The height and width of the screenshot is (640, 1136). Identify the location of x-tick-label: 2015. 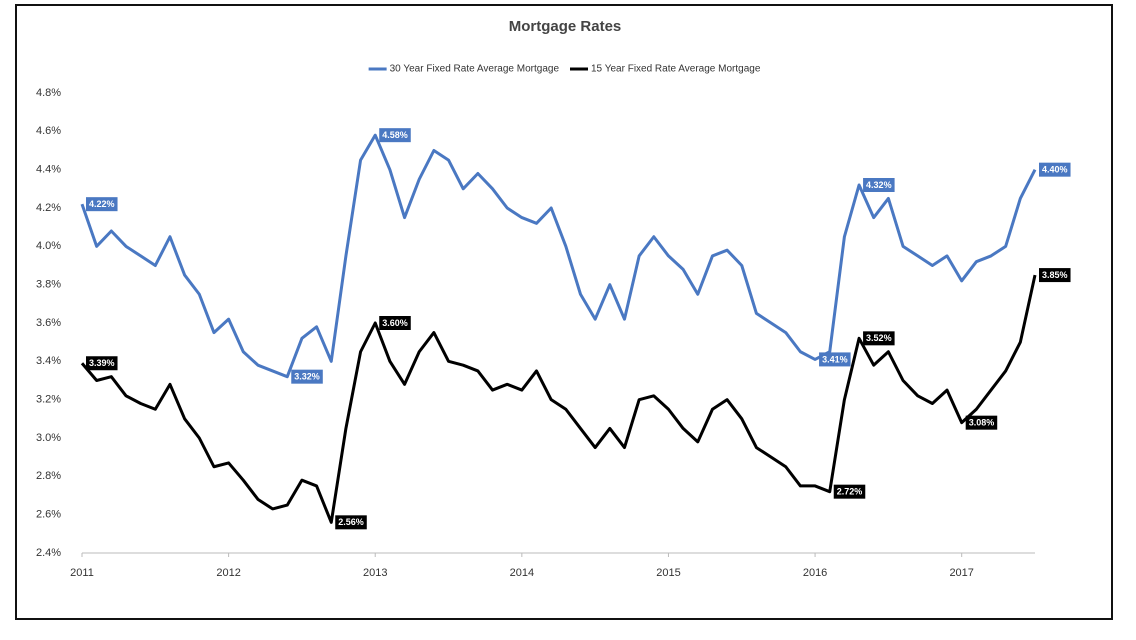
(668, 573).